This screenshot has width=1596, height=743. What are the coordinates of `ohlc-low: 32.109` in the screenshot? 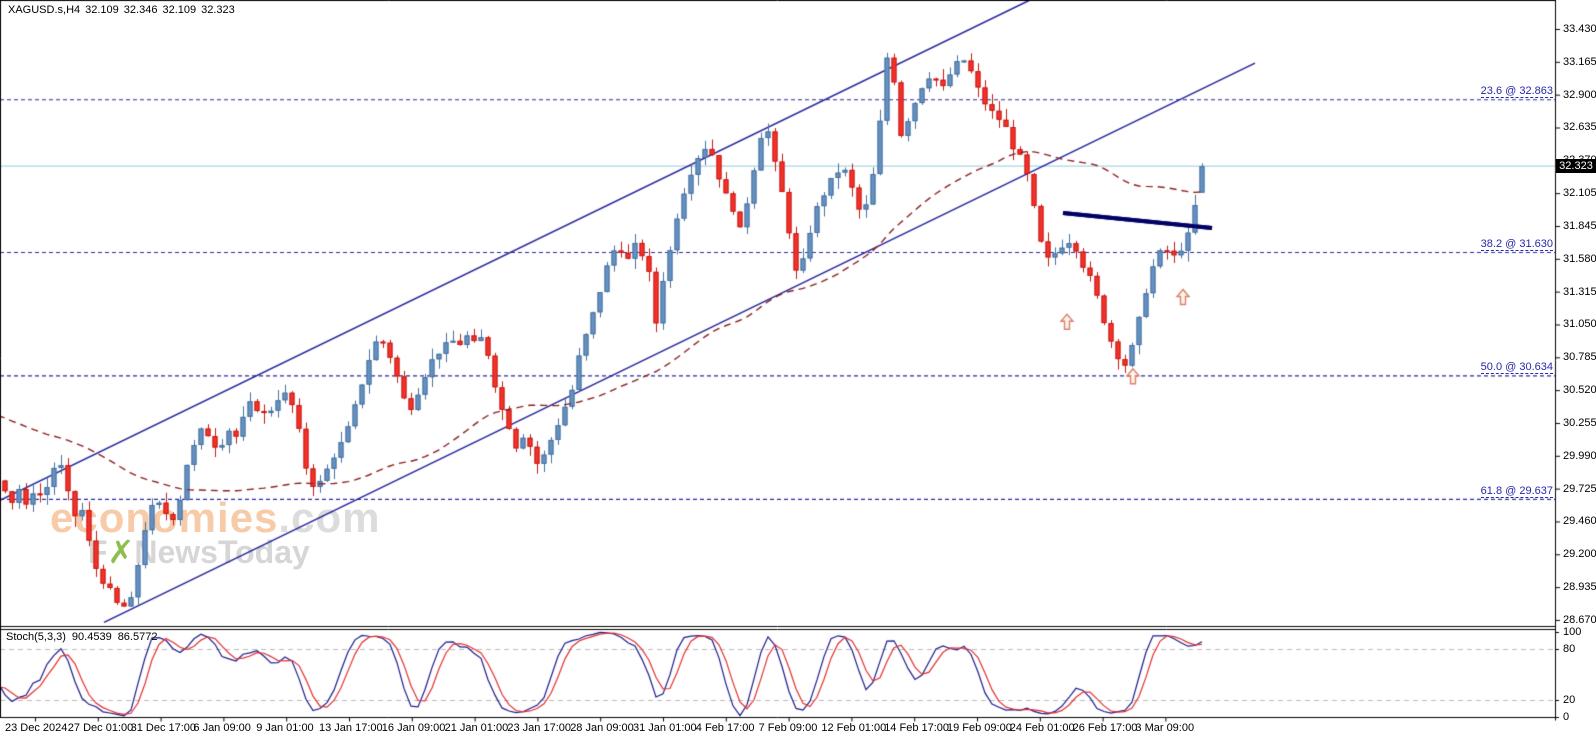 It's located at (179, 10).